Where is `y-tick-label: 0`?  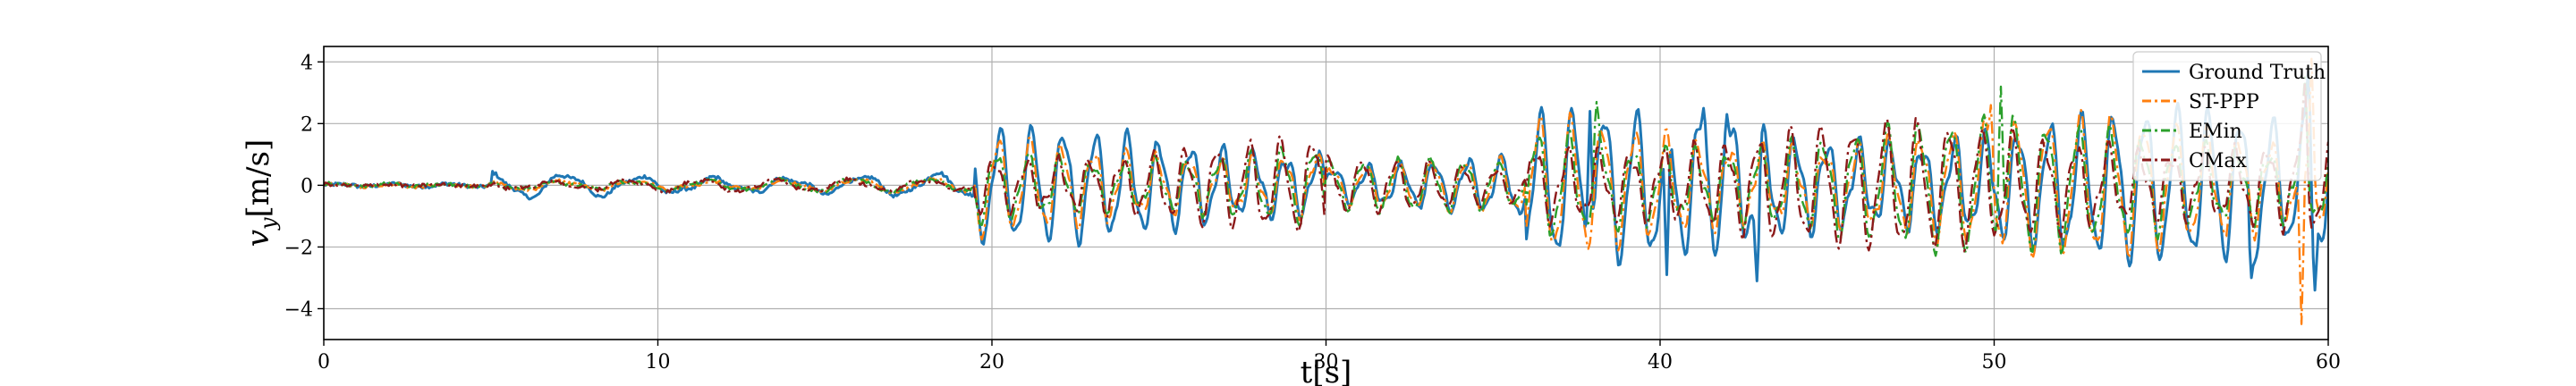 y-tick-label: 0 is located at coordinates (307, 186).